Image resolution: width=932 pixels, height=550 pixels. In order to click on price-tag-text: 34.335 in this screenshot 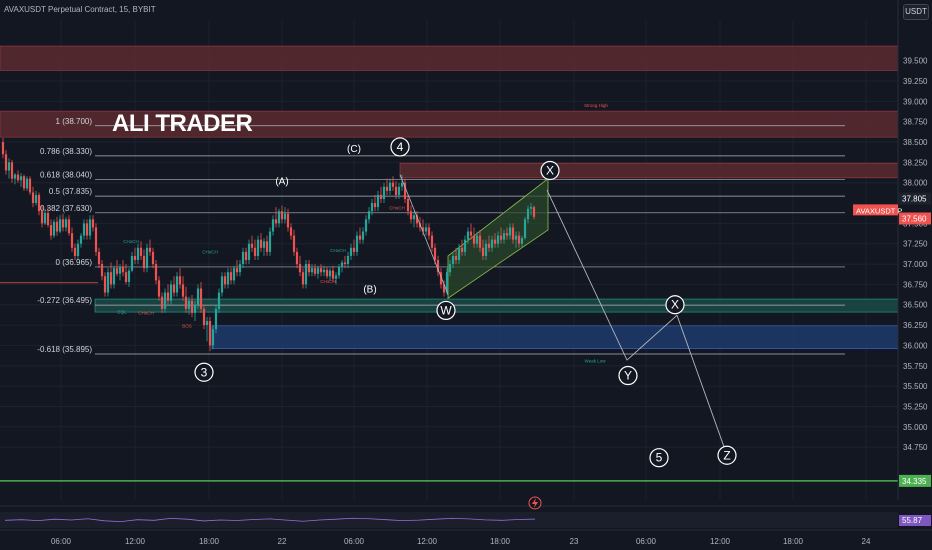, I will do `click(914, 481)`.